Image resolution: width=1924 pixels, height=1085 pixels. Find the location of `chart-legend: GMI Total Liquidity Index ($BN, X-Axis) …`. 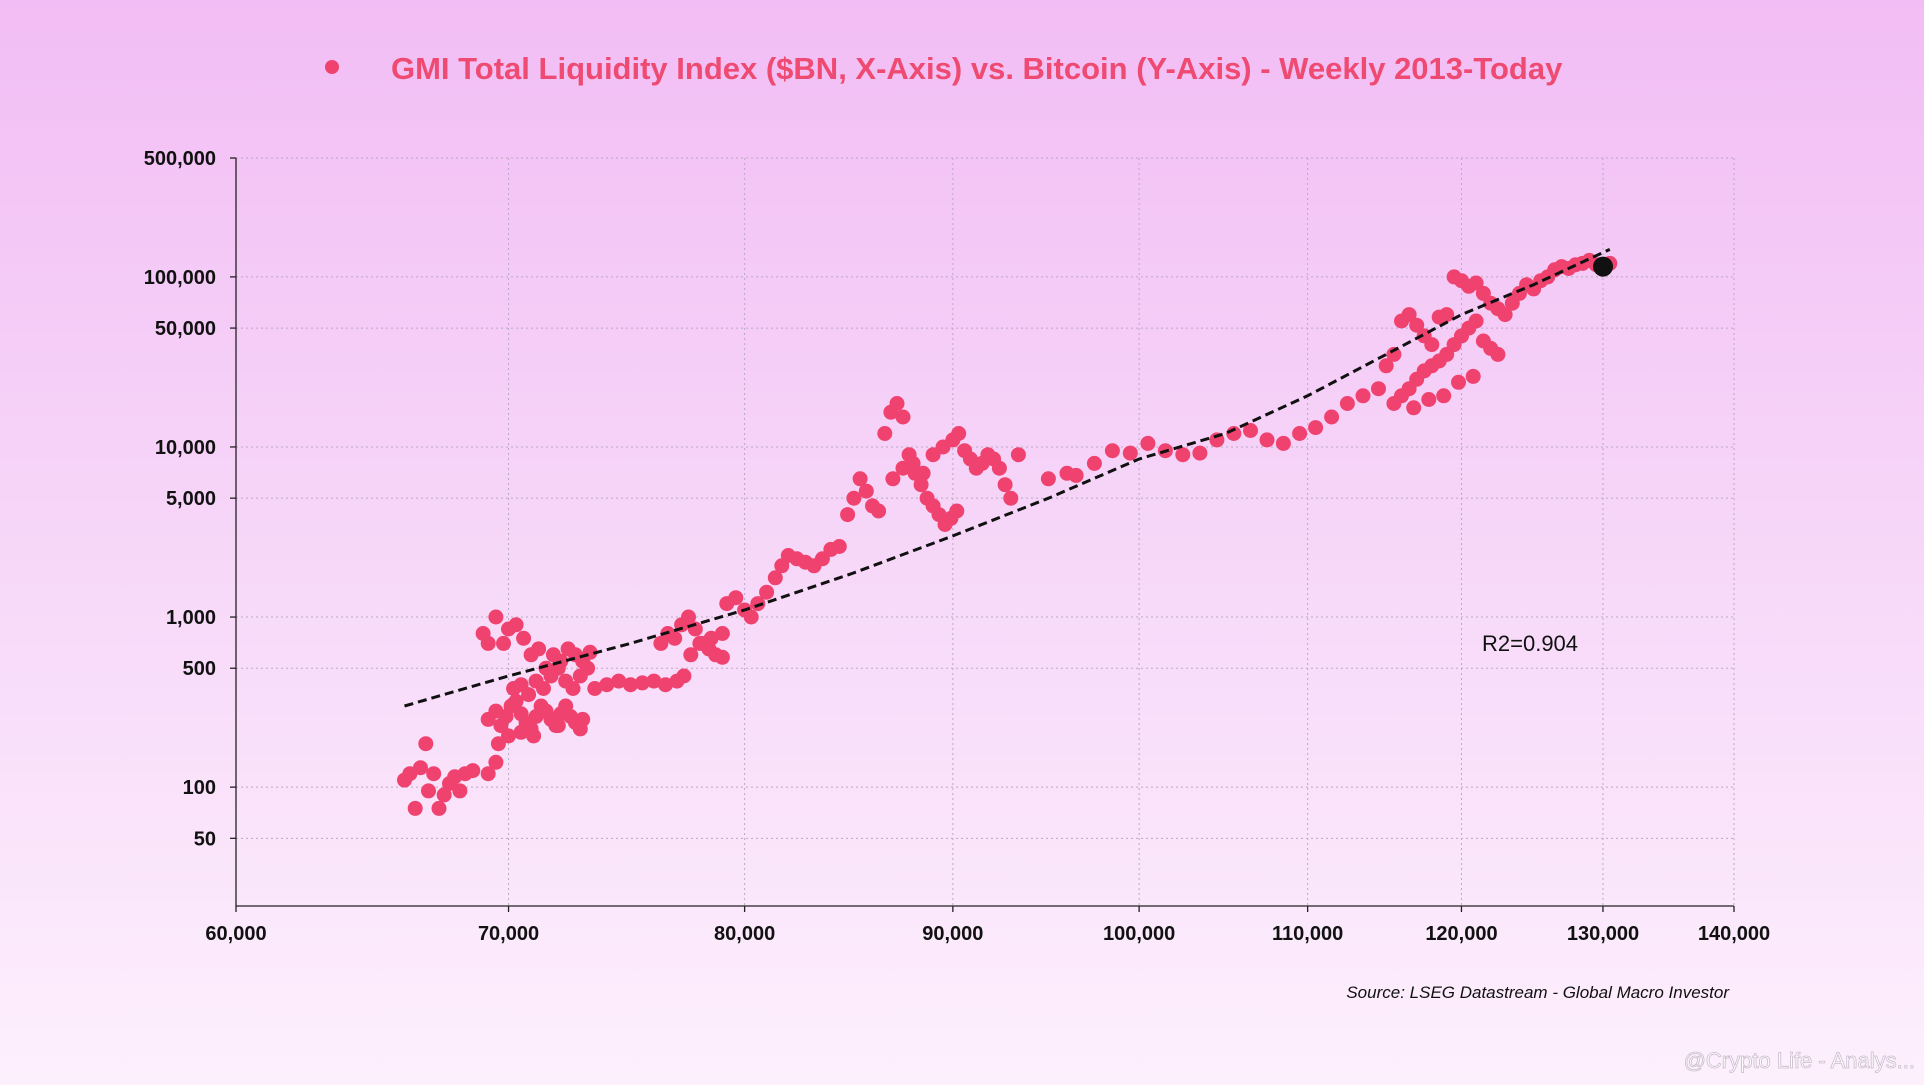

chart-legend: GMI Total Liquidity Index ($BN, X-Axis) … is located at coordinates (944, 68).